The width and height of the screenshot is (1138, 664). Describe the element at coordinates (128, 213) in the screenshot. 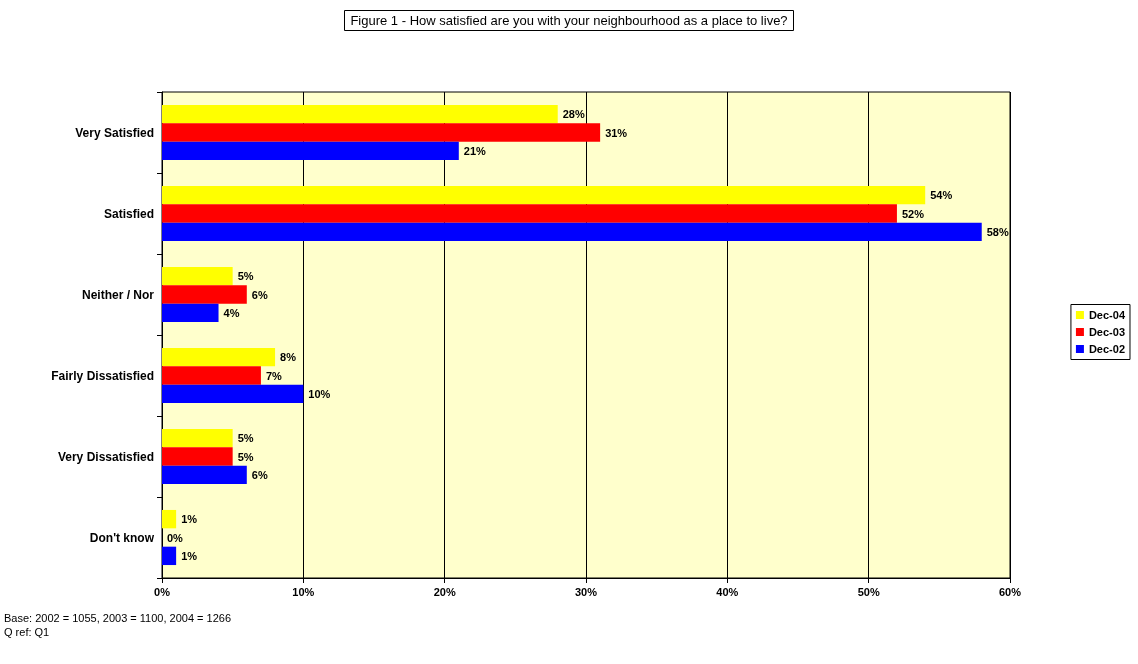

I see `y-tick-label: Satisfied` at that location.